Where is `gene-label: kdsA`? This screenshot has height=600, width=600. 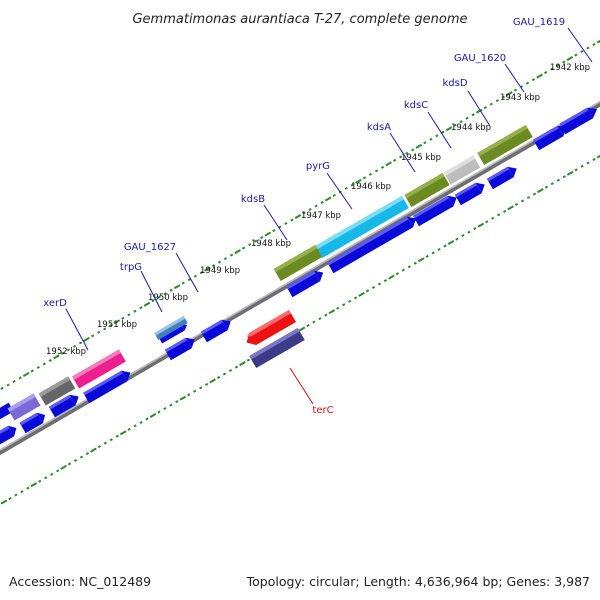 gene-label: kdsA is located at coordinates (379, 127).